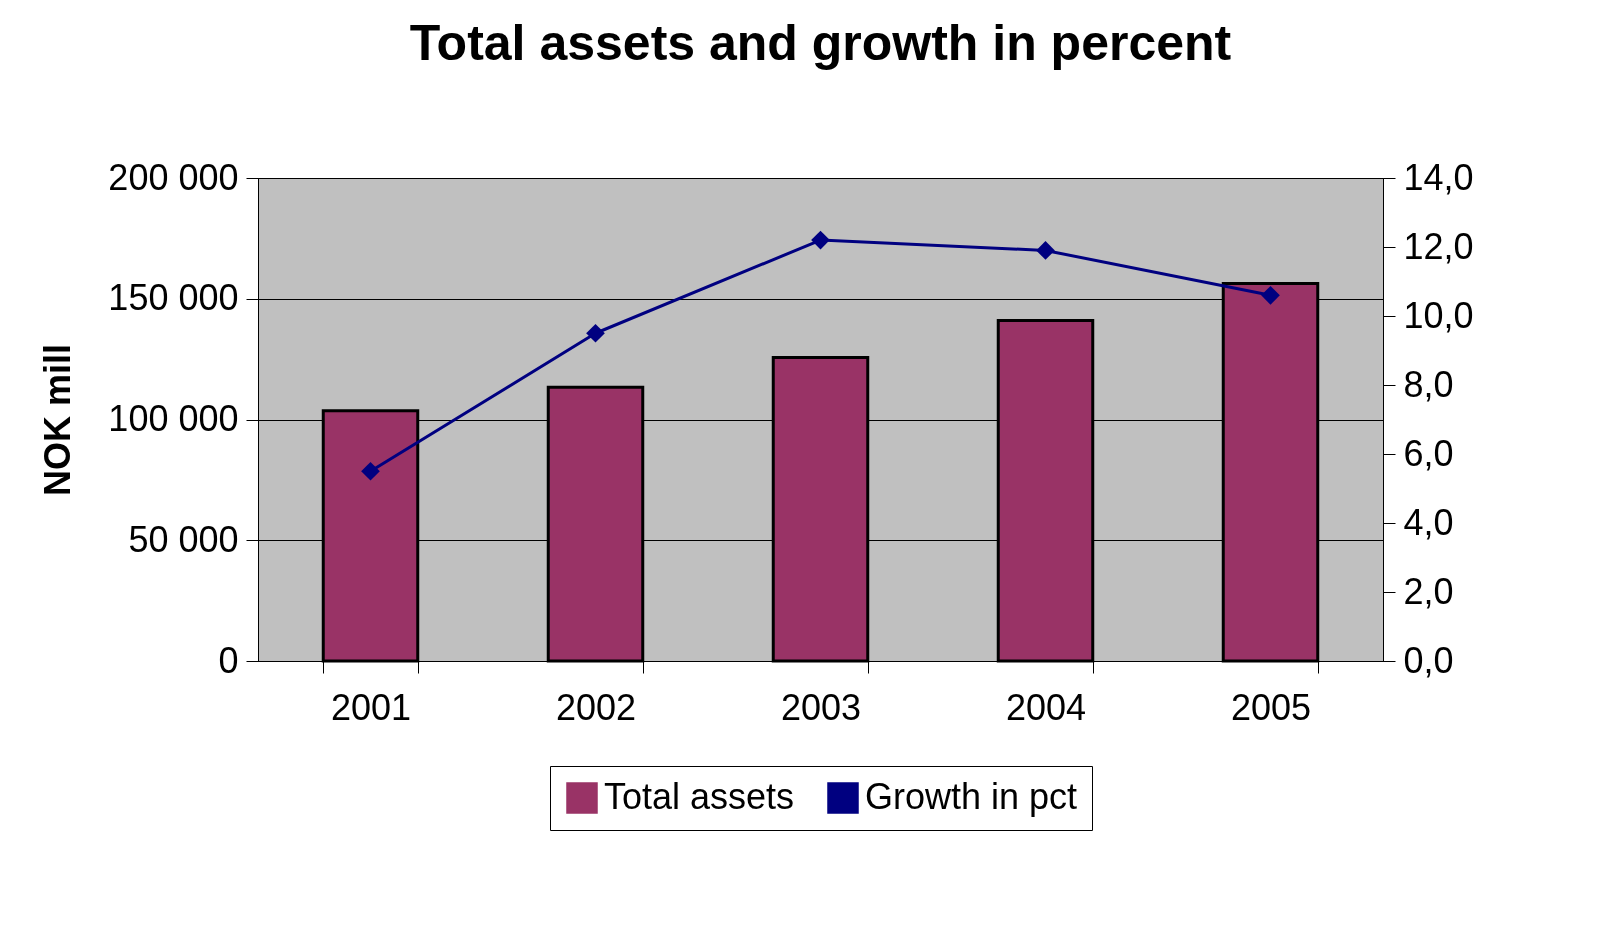  I want to click on y-tick-label: 150 000, so click(173, 298).